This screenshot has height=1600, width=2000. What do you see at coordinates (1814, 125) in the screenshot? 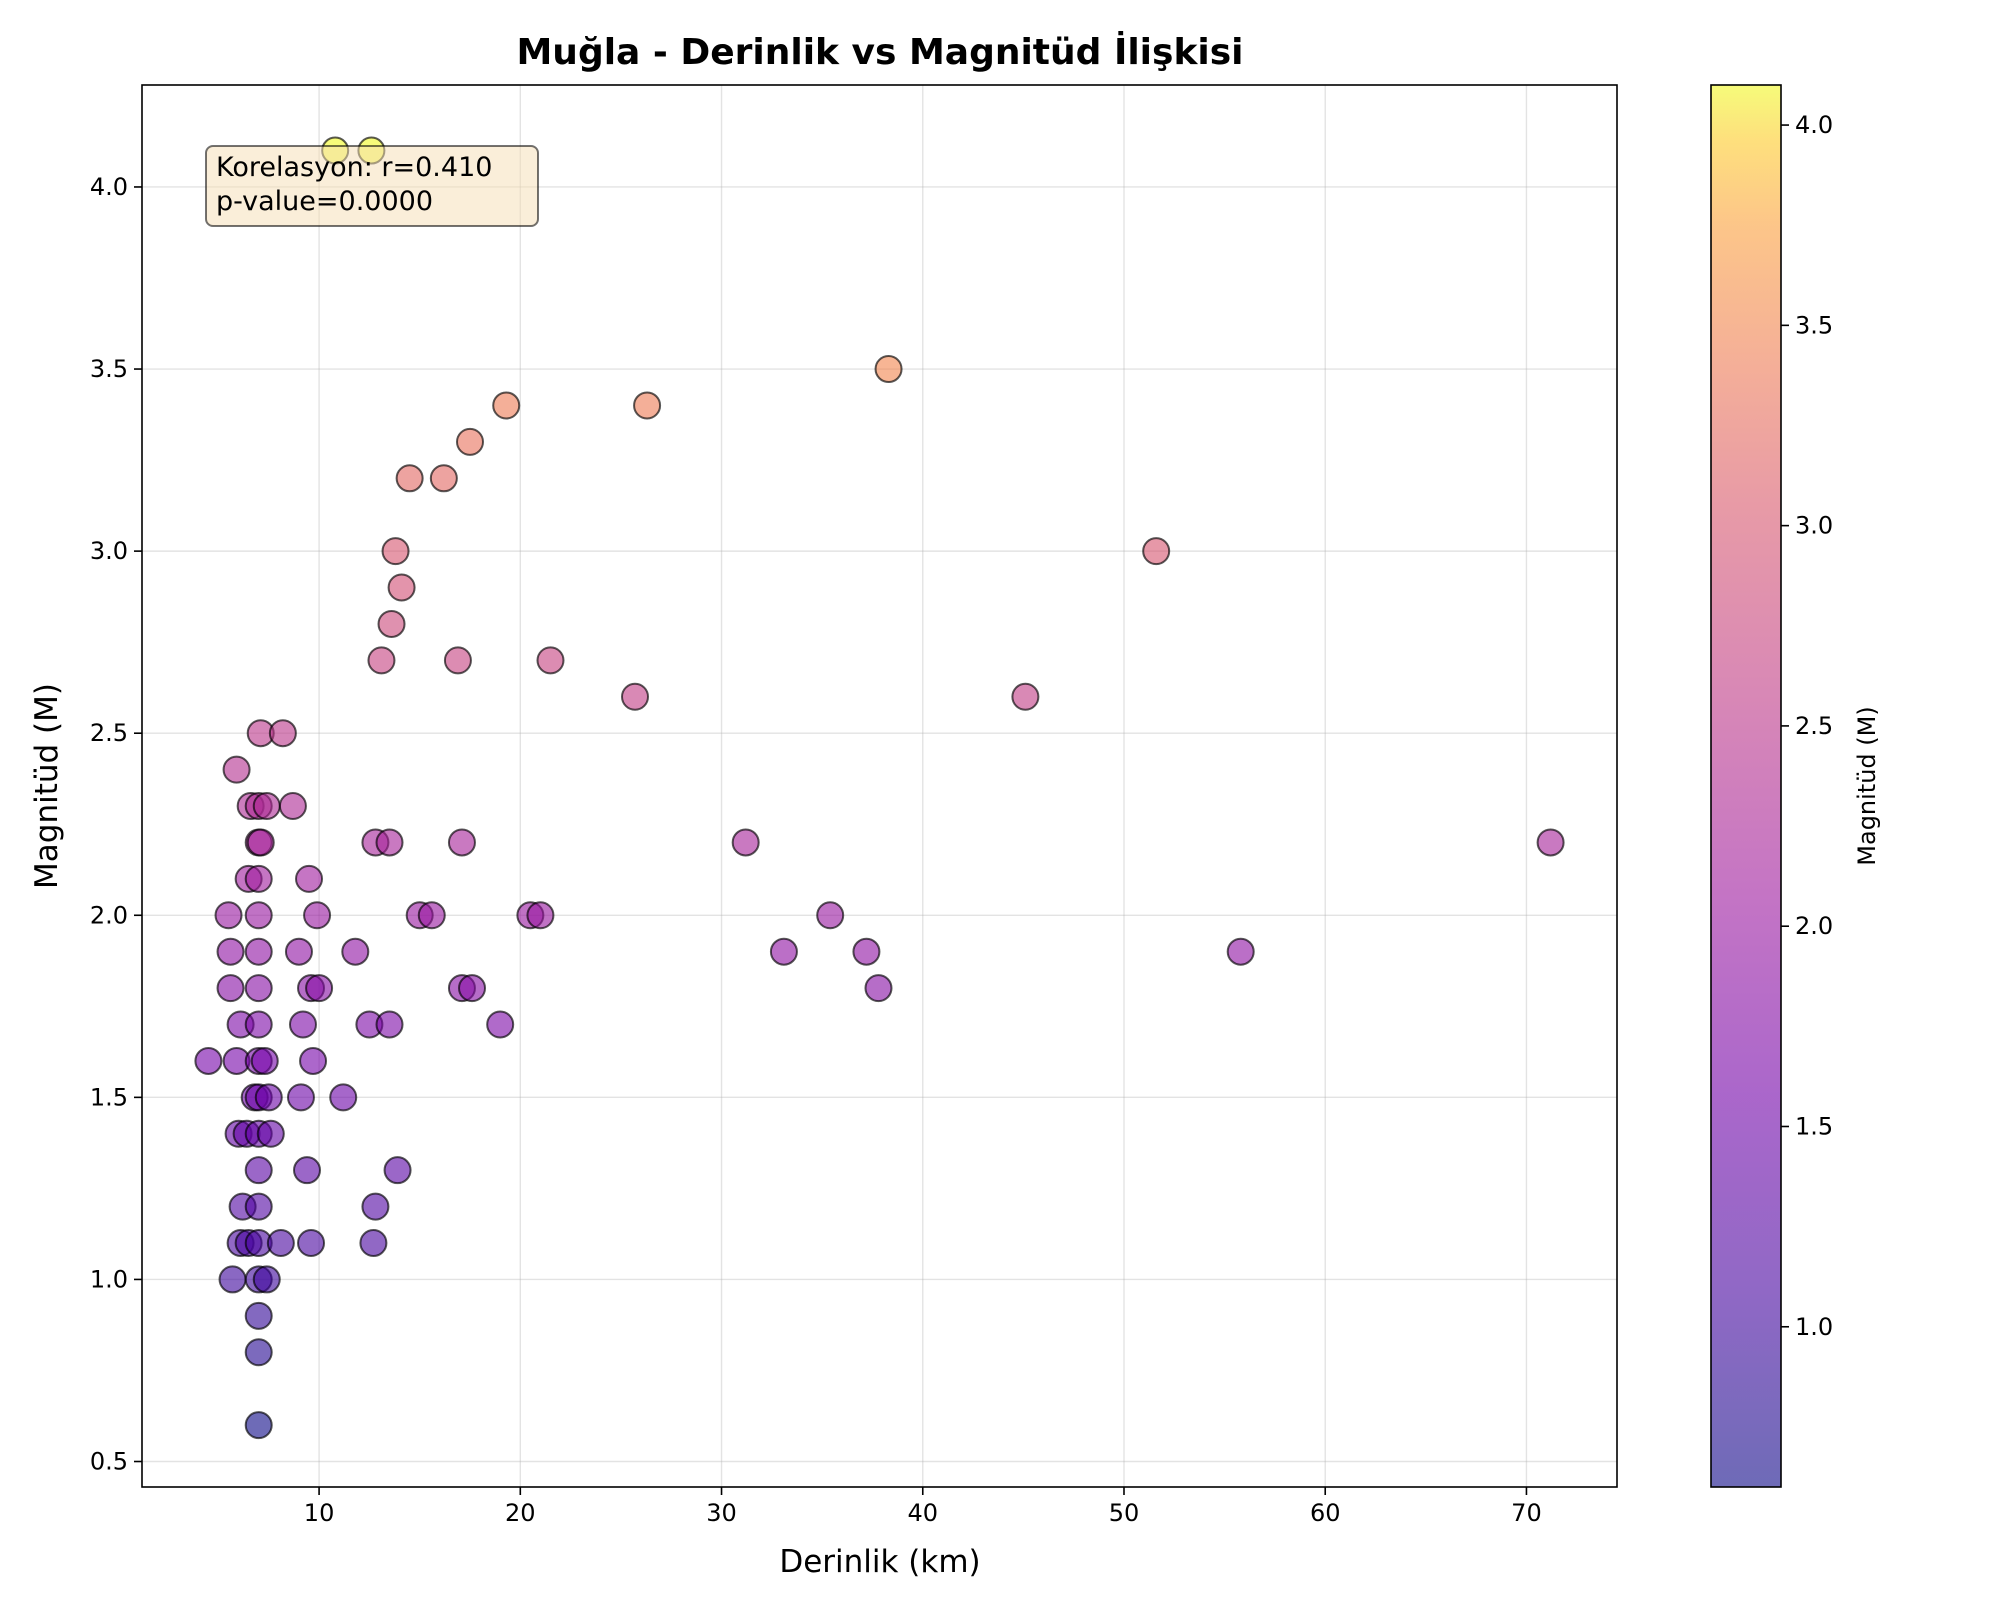
I see `colorbar-tick-label: 4.0` at bounding box center [1814, 125].